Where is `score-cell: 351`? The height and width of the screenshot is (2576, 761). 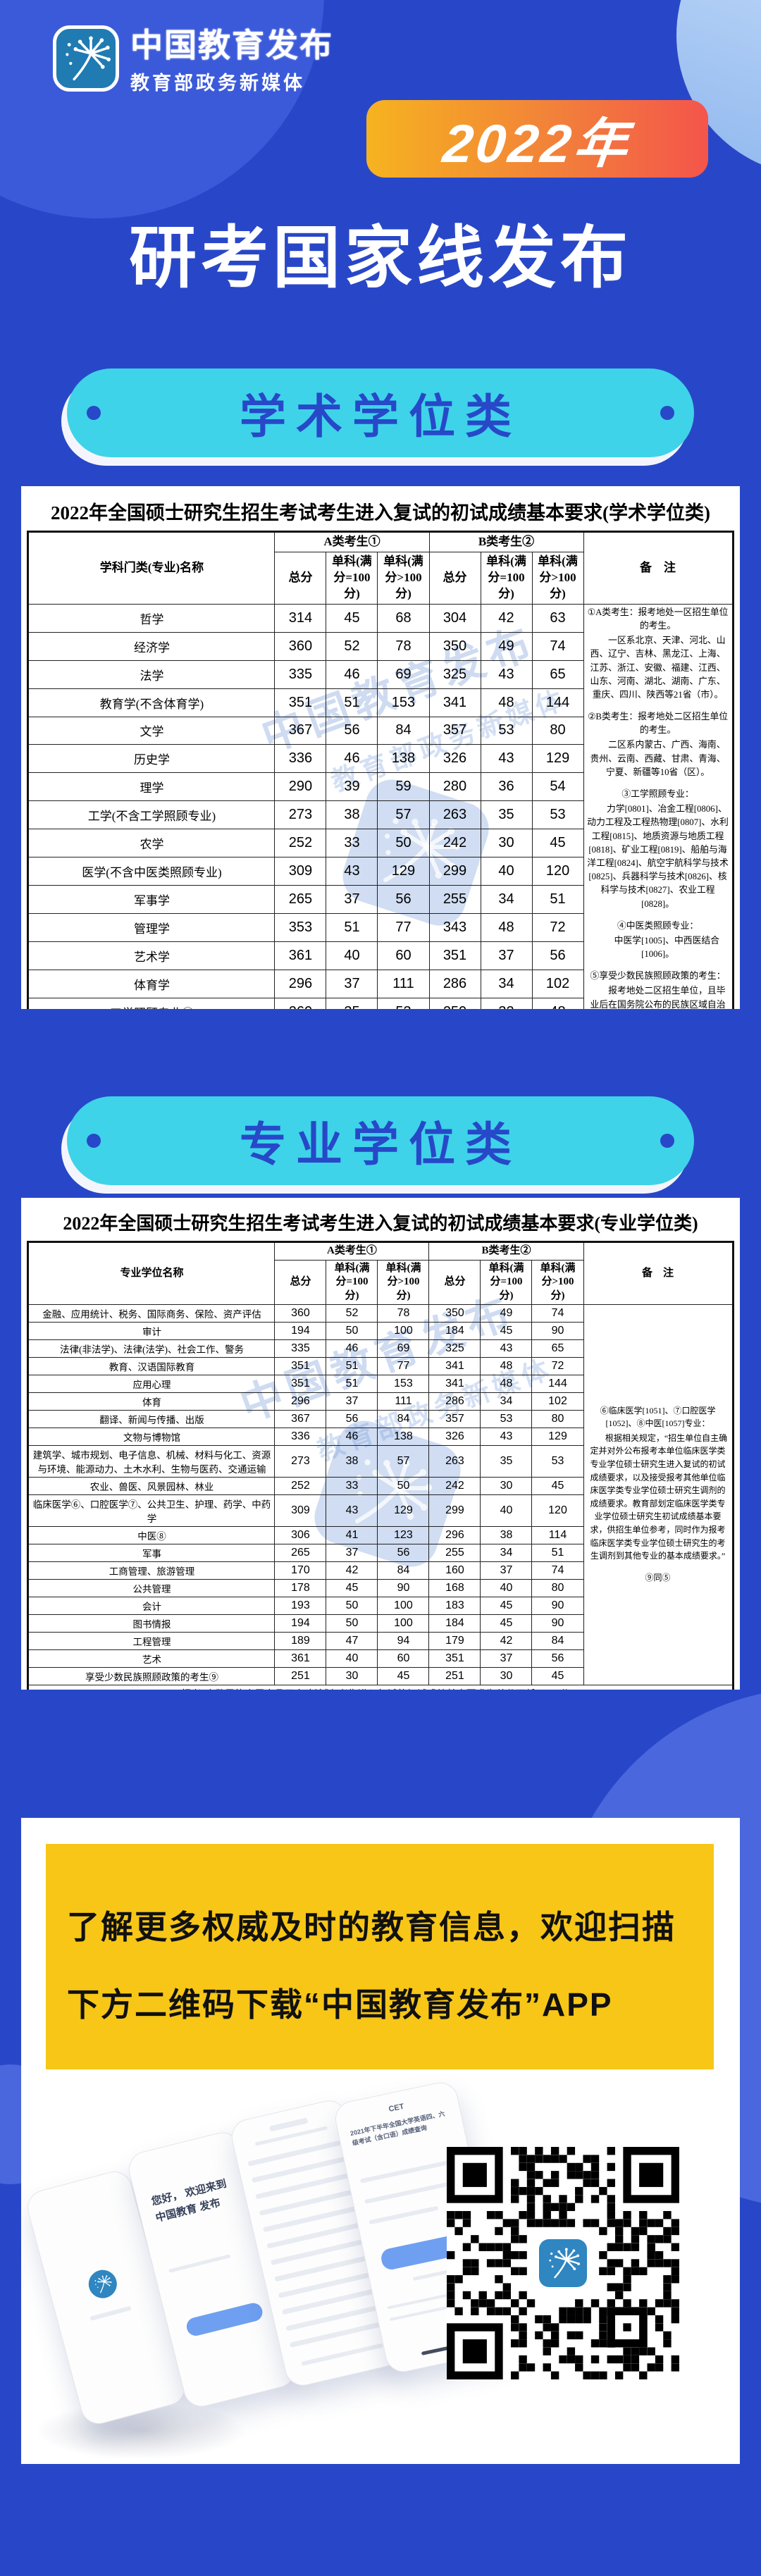
score-cell: 351 is located at coordinates (454, 1658).